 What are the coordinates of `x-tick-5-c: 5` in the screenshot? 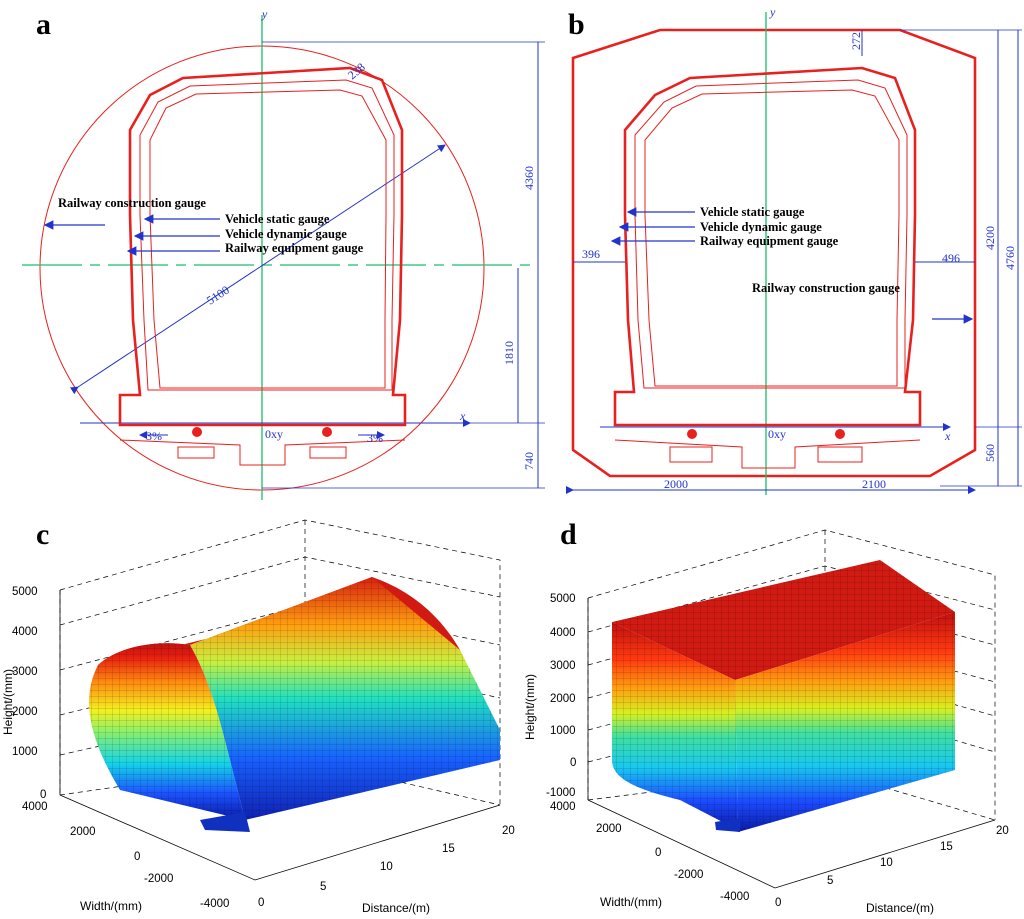 It's located at (323, 887).